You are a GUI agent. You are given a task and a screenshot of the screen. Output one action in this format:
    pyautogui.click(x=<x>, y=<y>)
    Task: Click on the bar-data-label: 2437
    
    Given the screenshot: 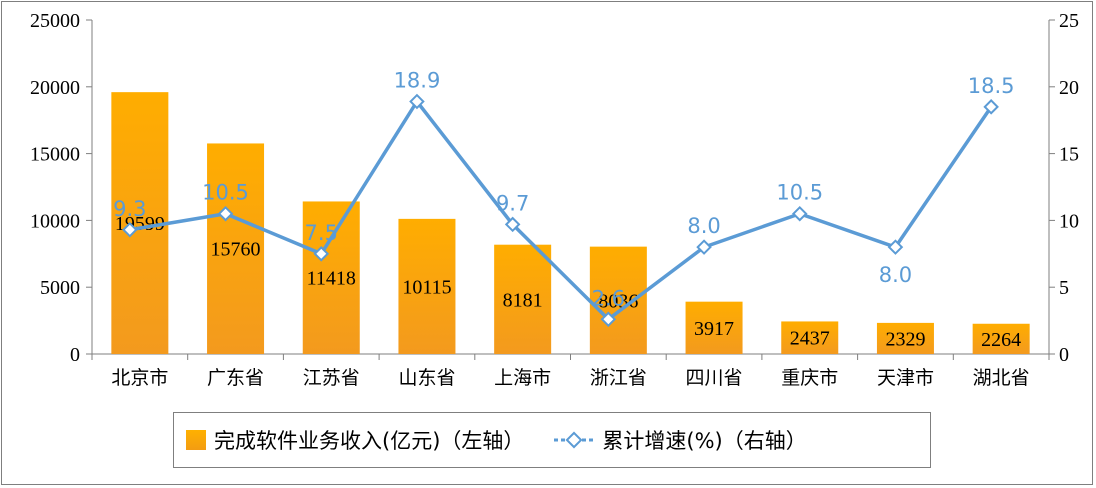 What is the action you would take?
    pyautogui.click(x=810, y=339)
    